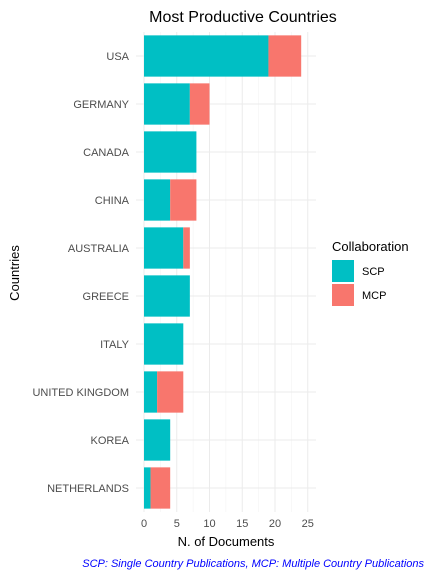  What do you see at coordinates (144, 524) in the screenshot?
I see `x-tick-label: 0` at bounding box center [144, 524].